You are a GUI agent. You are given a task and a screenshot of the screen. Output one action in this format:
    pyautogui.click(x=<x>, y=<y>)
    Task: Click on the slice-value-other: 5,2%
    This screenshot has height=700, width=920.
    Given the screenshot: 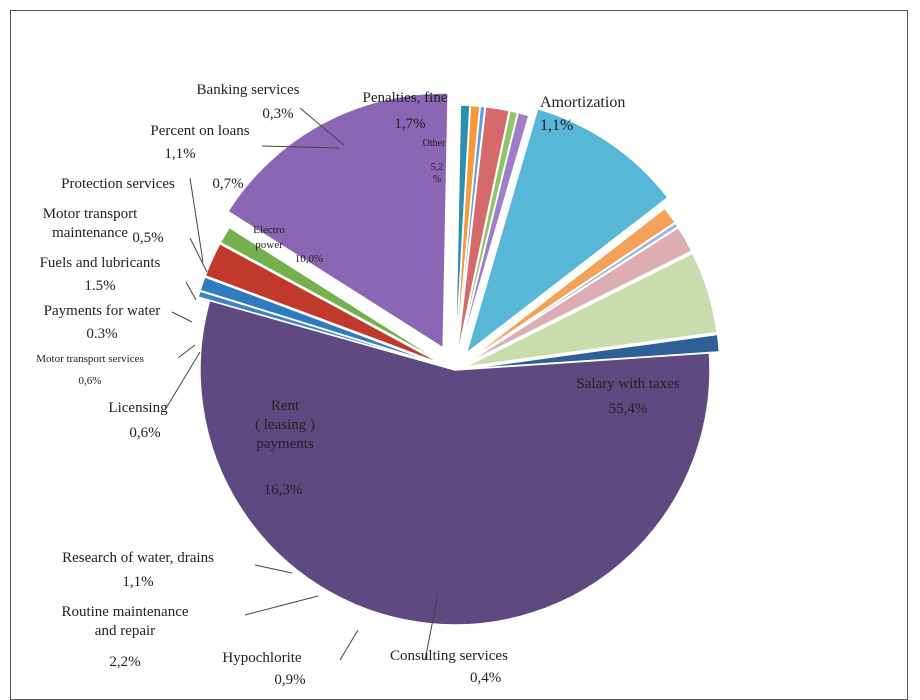 What is the action you would take?
    pyautogui.click(x=437, y=173)
    